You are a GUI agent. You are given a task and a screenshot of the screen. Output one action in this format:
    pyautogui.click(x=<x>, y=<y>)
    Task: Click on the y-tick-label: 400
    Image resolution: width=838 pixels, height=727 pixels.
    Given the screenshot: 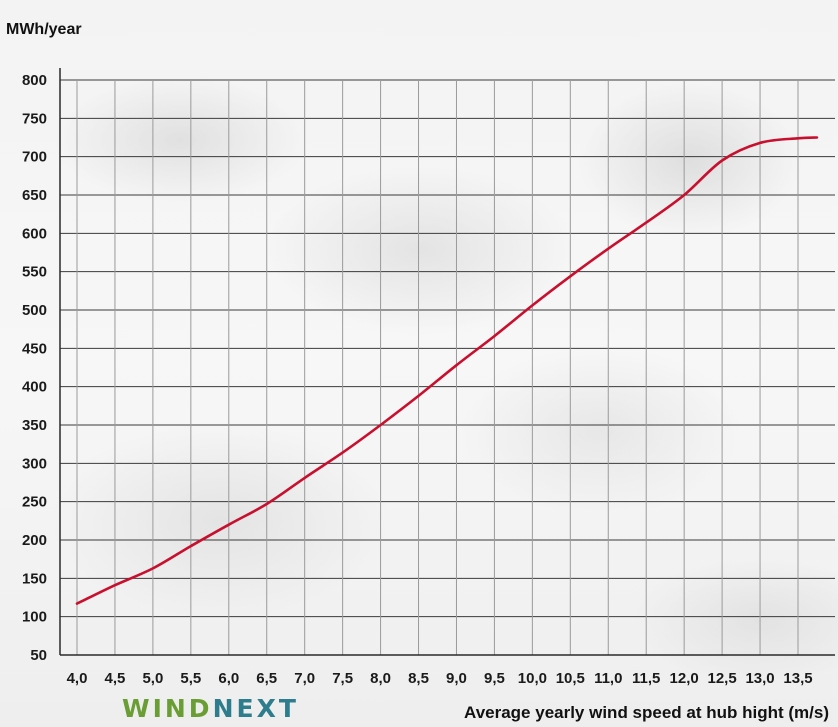 What is the action you would take?
    pyautogui.click(x=34, y=387)
    